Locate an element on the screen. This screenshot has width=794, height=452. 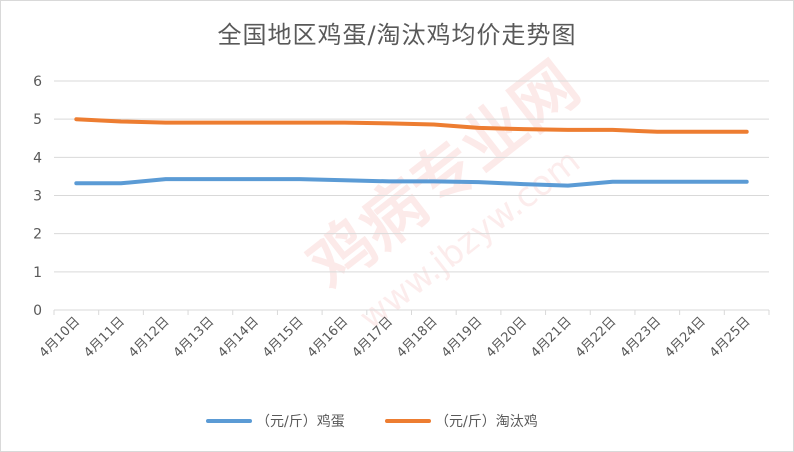
y-tick-label: 0 is located at coordinates (37, 311).